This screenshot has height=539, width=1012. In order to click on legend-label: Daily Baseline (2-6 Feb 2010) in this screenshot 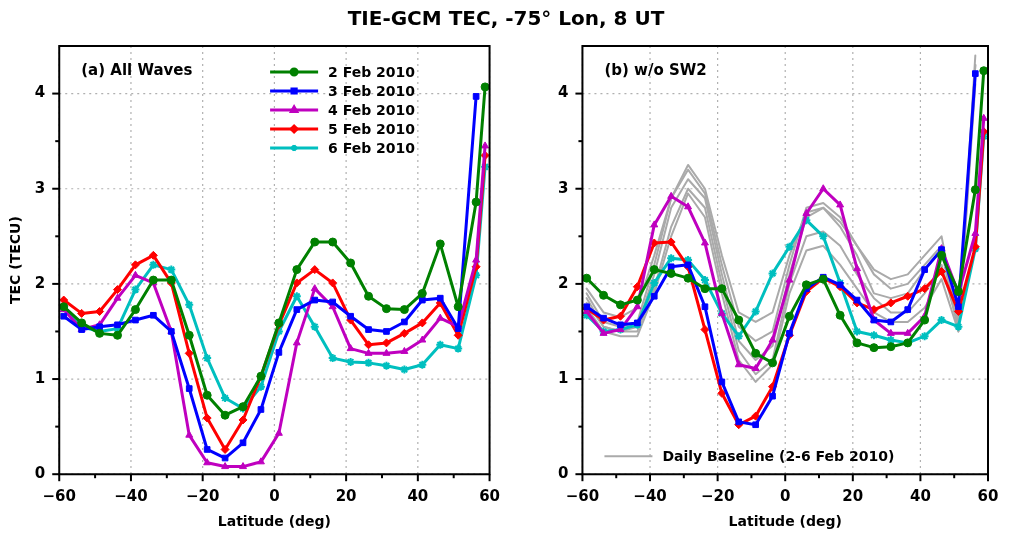, I will do `click(778, 455)`.